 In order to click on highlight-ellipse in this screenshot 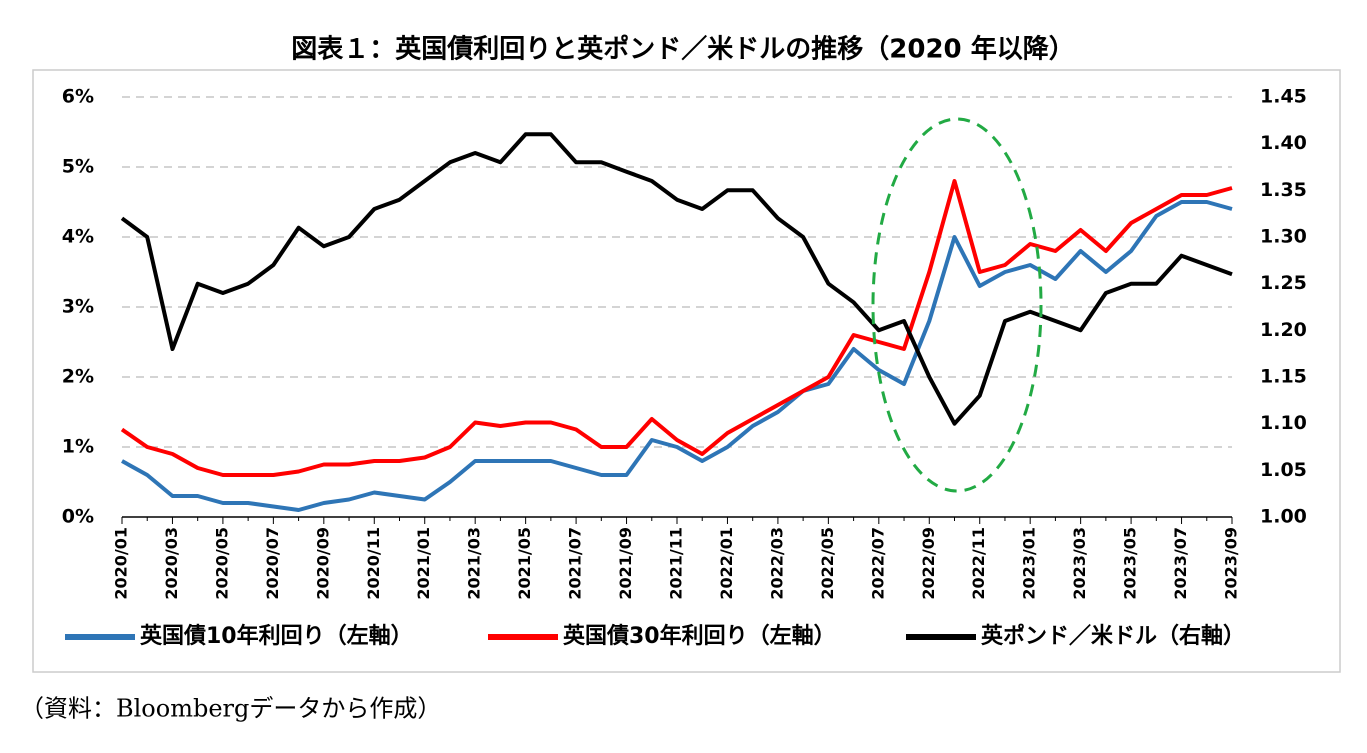, I will do `click(957, 305)`.